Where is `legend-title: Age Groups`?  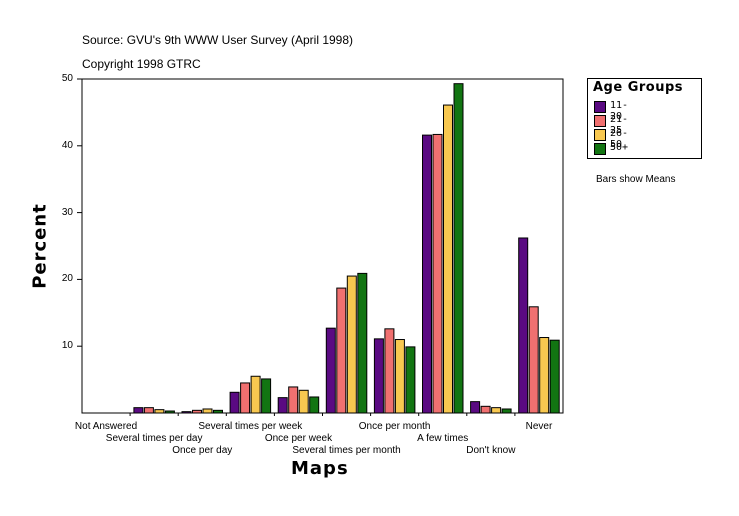
legend-title: Age Groups is located at coordinates (638, 87).